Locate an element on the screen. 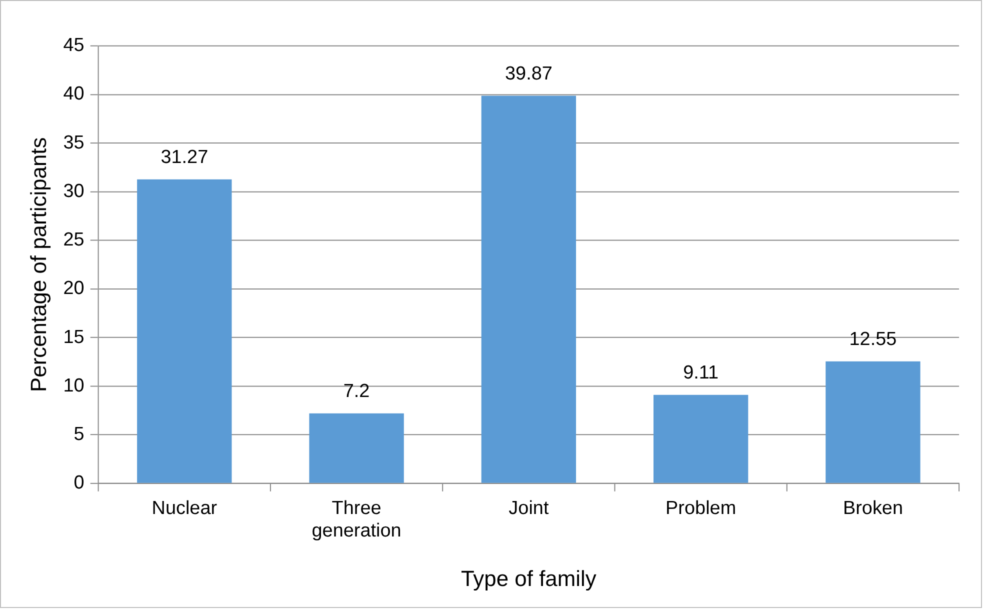 This screenshot has width=984, height=610. y-tick-label: 5 is located at coordinates (79, 435).